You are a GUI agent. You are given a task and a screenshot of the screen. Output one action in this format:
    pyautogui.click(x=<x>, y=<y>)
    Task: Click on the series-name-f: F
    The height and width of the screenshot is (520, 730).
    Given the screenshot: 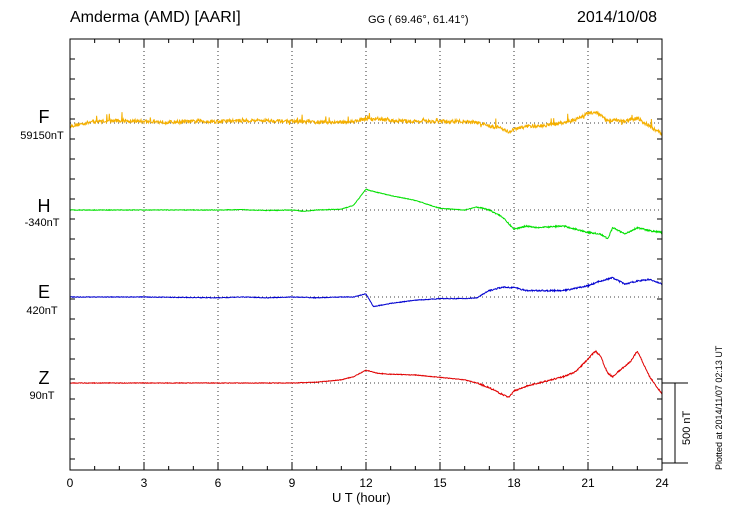 What is the action you would take?
    pyautogui.click(x=44, y=117)
    